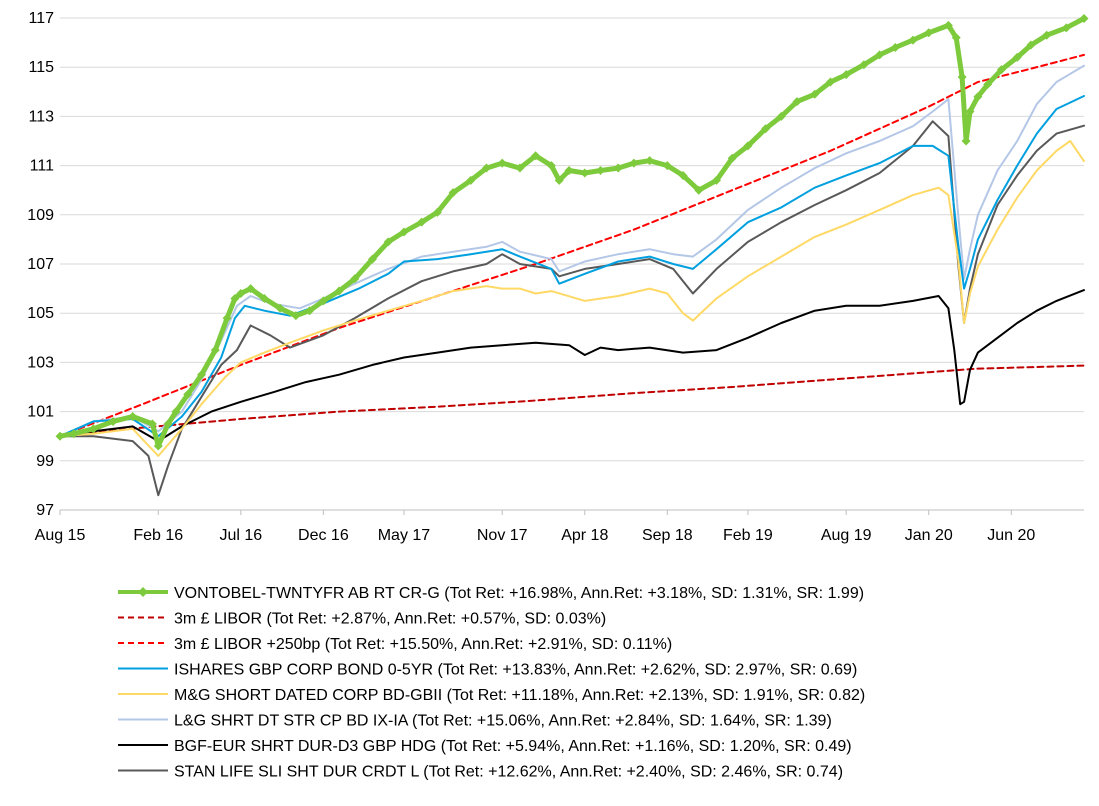 The height and width of the screenshot is (806, 1099). Describe the element at coordinates (41, 18) in the screenshot. I see `y-tick-label: 117` at that location.